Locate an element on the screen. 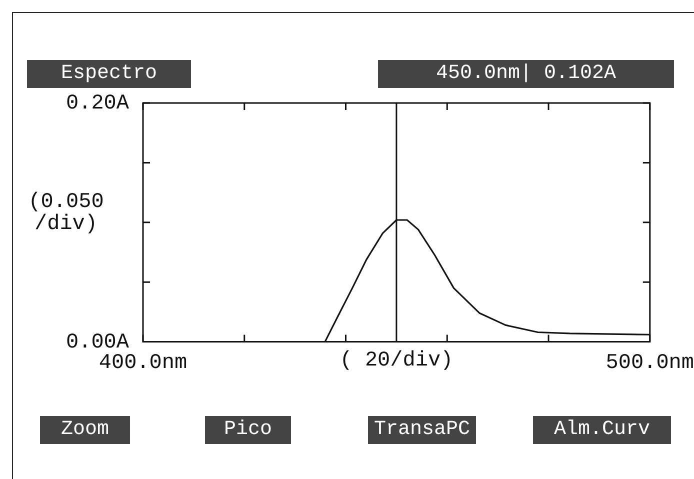 The height and width of the screenshot is (479, 694). x-tick-label: 400.0nm is located at coordinates (143, 363).